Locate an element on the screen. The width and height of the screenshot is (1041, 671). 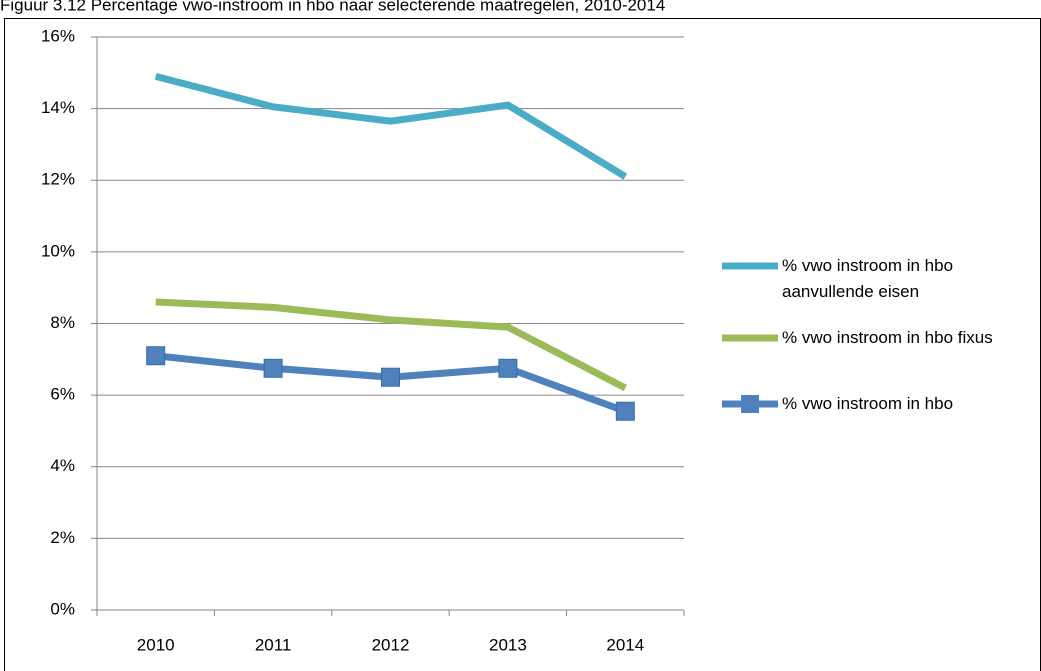
y-tick-label: 14% is located at coordinates (58, 107).